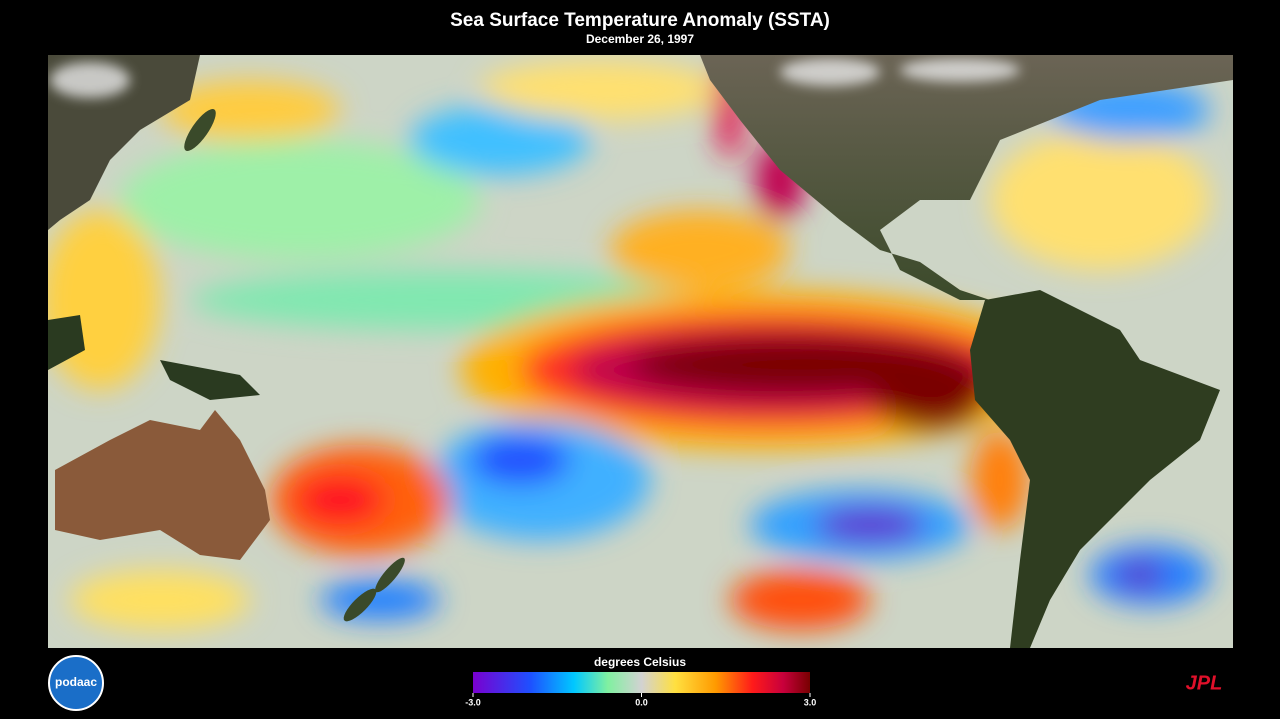  Describe the element at coordinates (124, 142) in the screenshot. I see `asia` at that location.